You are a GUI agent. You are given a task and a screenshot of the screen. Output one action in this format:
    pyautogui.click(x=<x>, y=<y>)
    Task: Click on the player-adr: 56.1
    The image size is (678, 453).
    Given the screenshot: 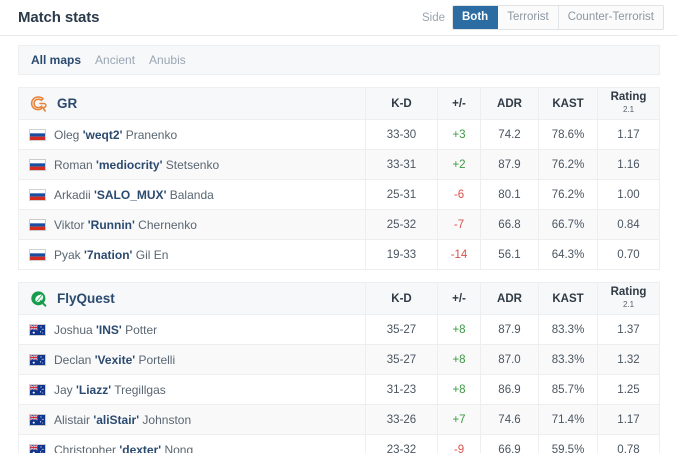 What is the action you would take?
    pyautogui.click(x=509, y=254)
    